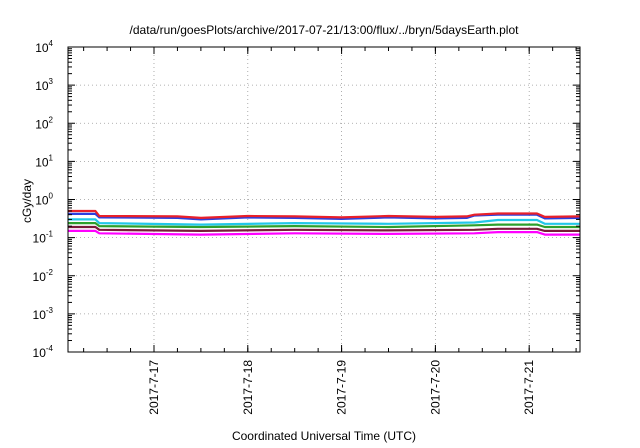 The image size is (640, 448). I want to click on y-tick-label: 10⁴, so click(44, 47).